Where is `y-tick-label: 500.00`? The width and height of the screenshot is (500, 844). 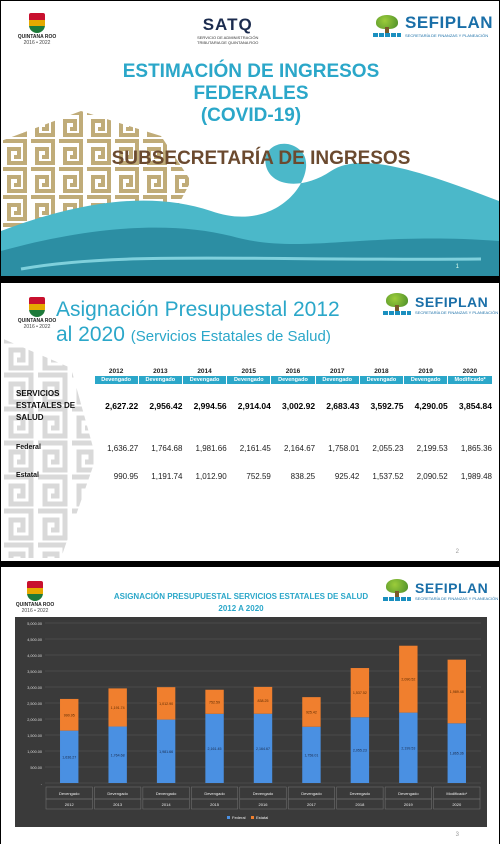
y-tick-label: 500.00 is located at coordinates (36, 768).